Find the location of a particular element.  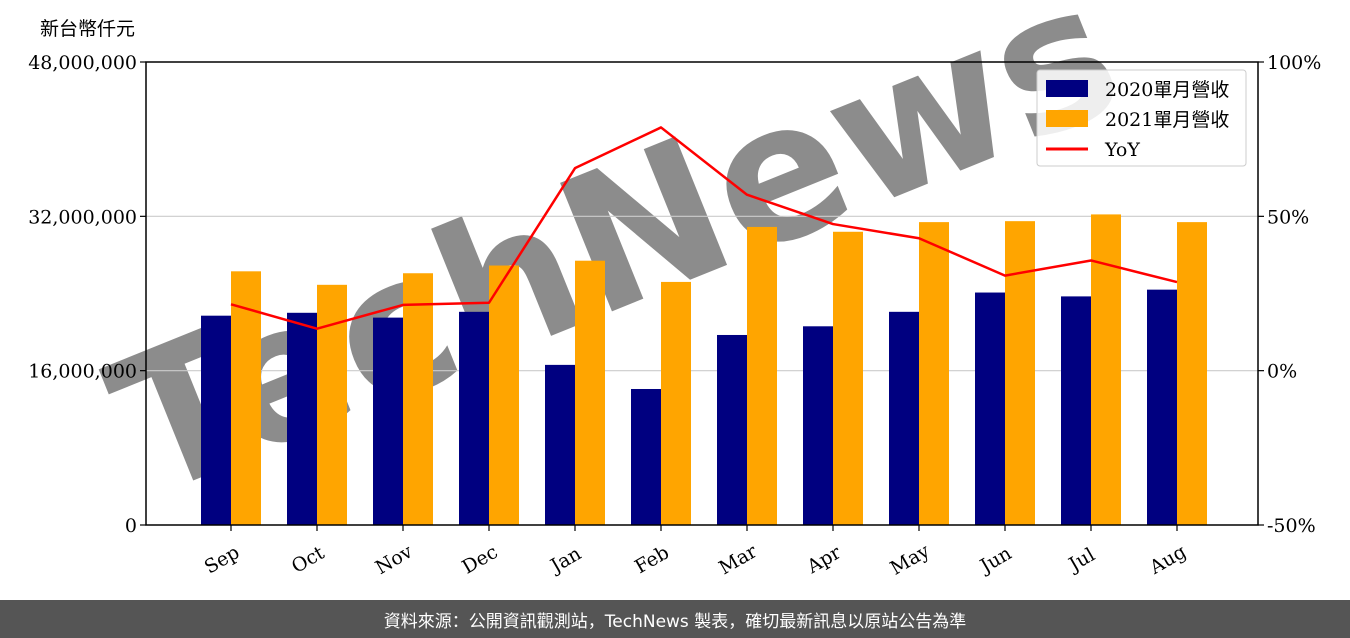

bar-2021-sep is located at coordinates (246, 398).